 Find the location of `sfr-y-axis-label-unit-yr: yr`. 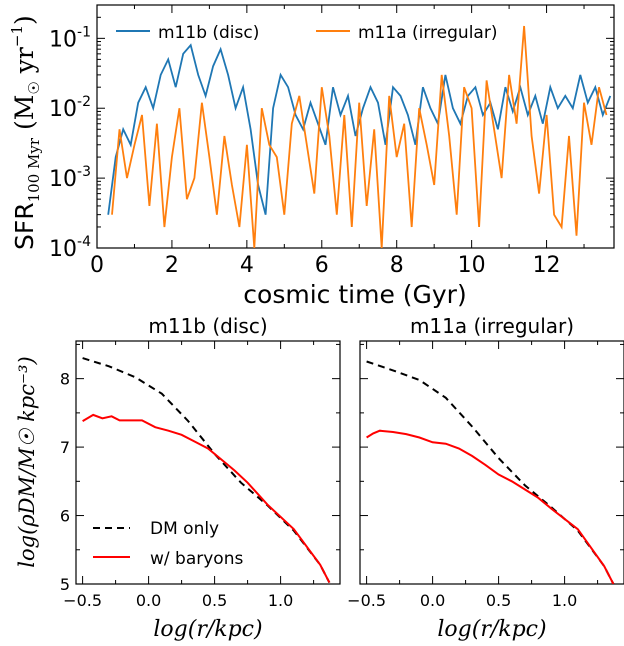

sfr-y-axis-label-unit-yr: yr is located at coordinates (24, 64).